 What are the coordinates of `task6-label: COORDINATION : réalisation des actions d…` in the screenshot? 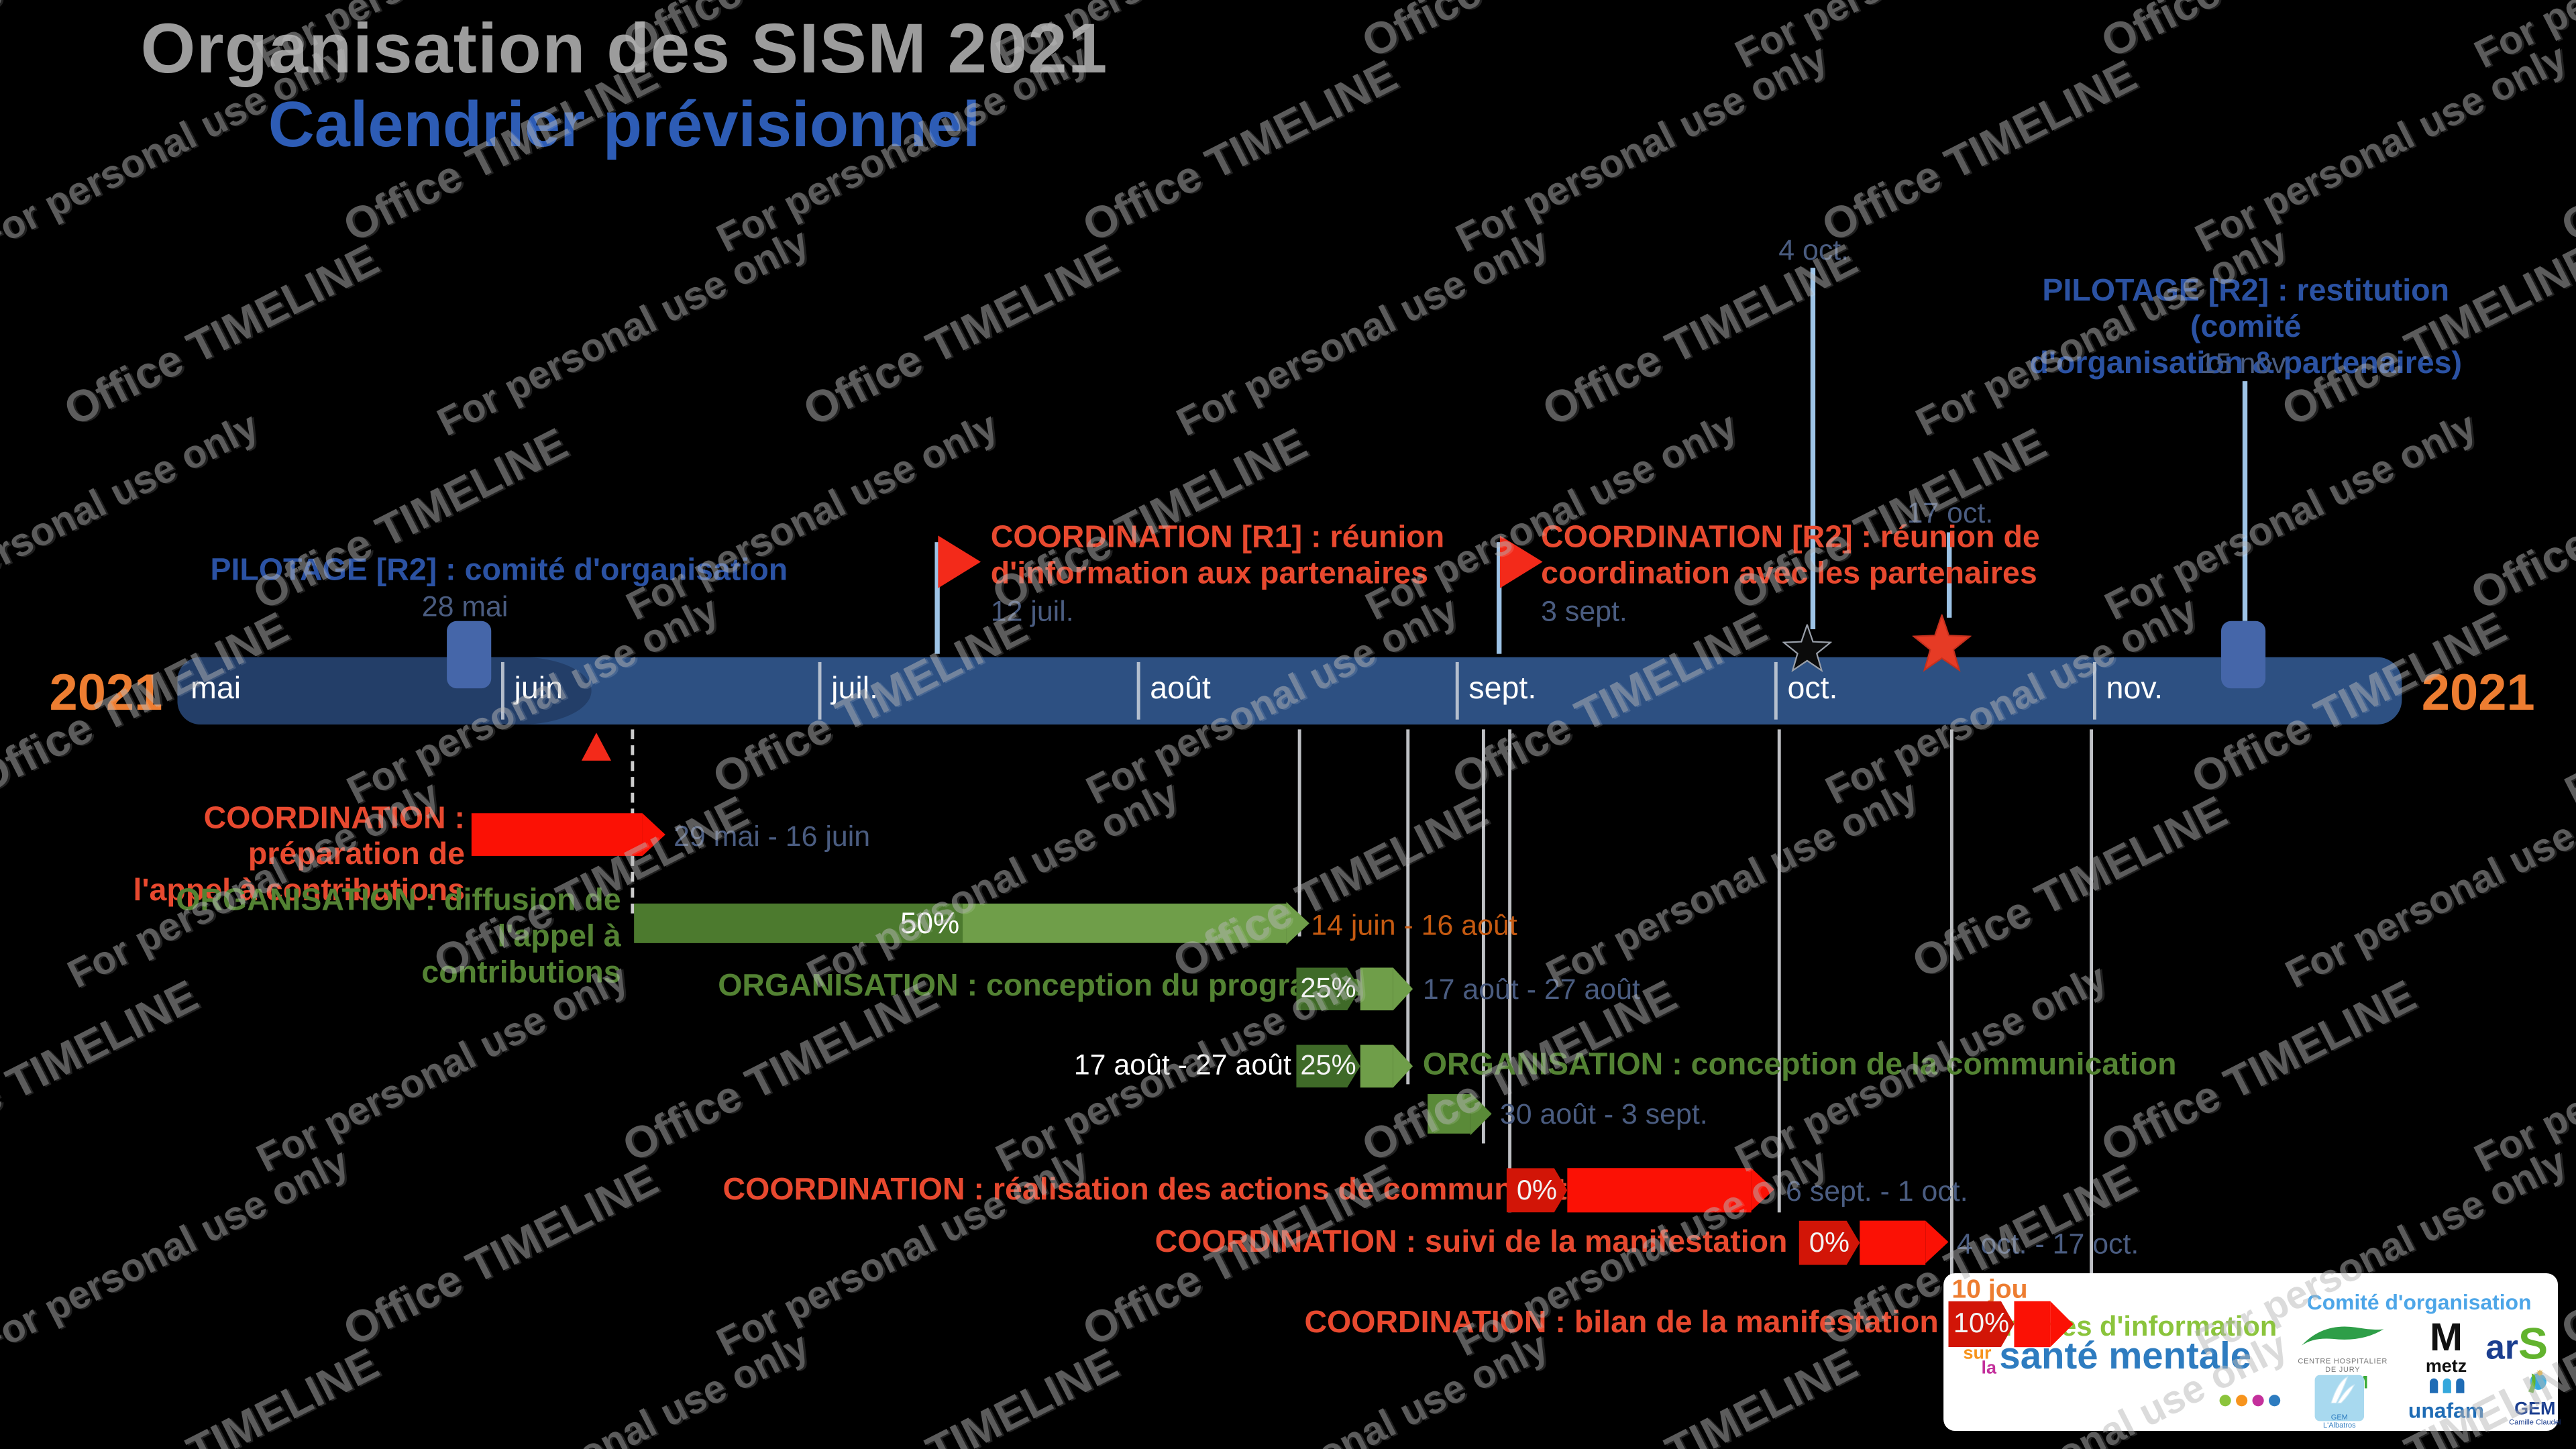 It's located at (1168, 1190).